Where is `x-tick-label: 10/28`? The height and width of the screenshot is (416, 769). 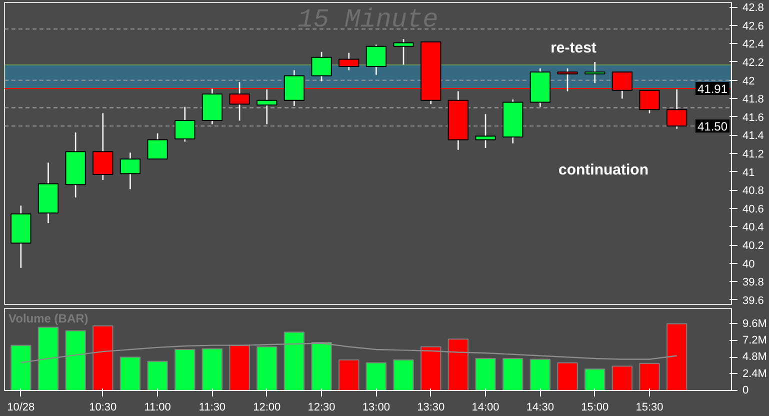 x-tick-label: 10/28 is located at coordinates (21, 408).